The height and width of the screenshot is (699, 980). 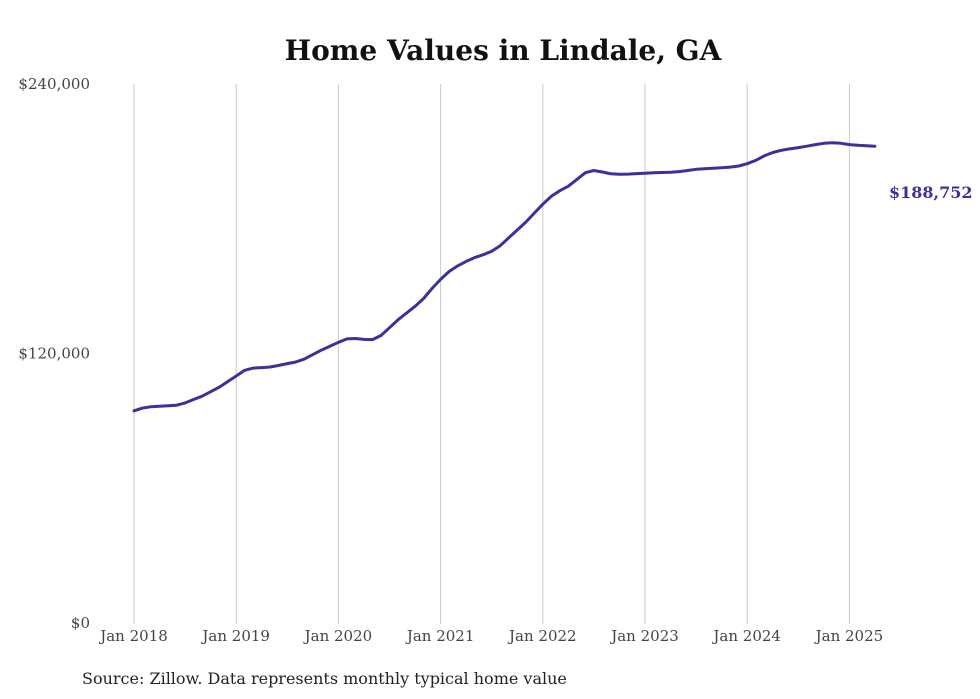 What do you see at coordinates (931, 192) in the screenshot?
I see `end-value-label: $188,752` at bounding box center [931, 192].